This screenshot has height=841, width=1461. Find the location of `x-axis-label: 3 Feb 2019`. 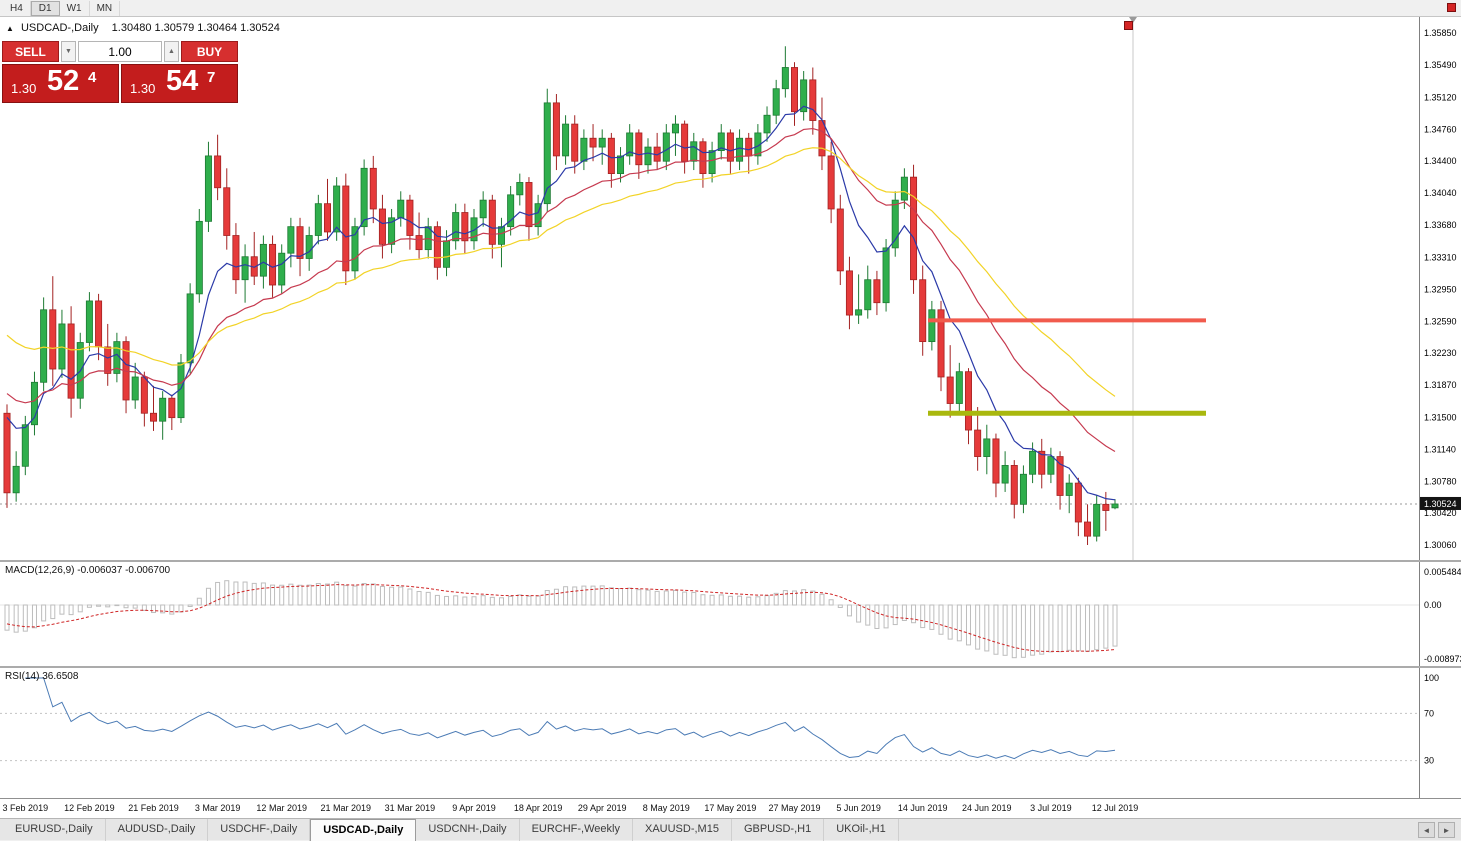

x-axis-label: 3 Feb 2019 is located at coordinates (25, 808).